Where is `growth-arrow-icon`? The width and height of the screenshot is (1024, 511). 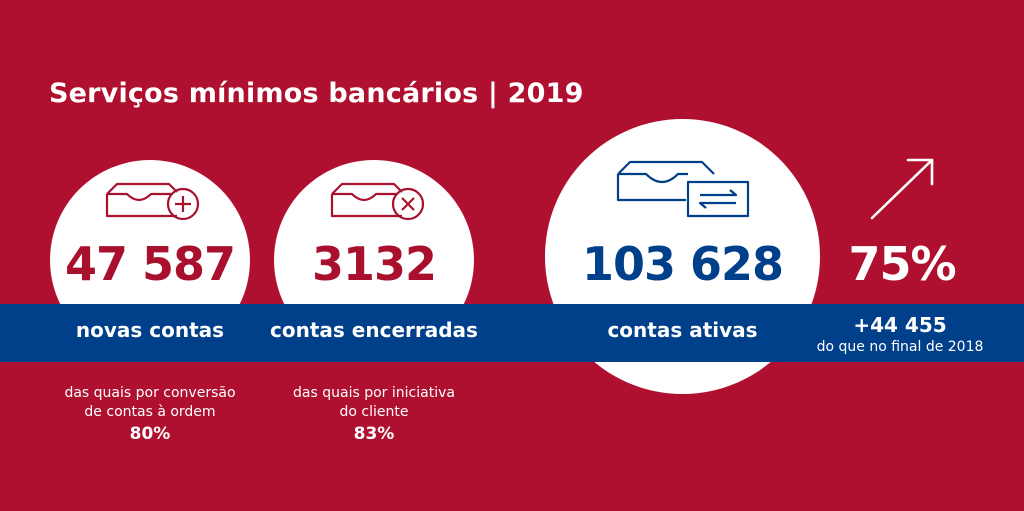
growth-arrow-icon is located at coordinates (902, 189).